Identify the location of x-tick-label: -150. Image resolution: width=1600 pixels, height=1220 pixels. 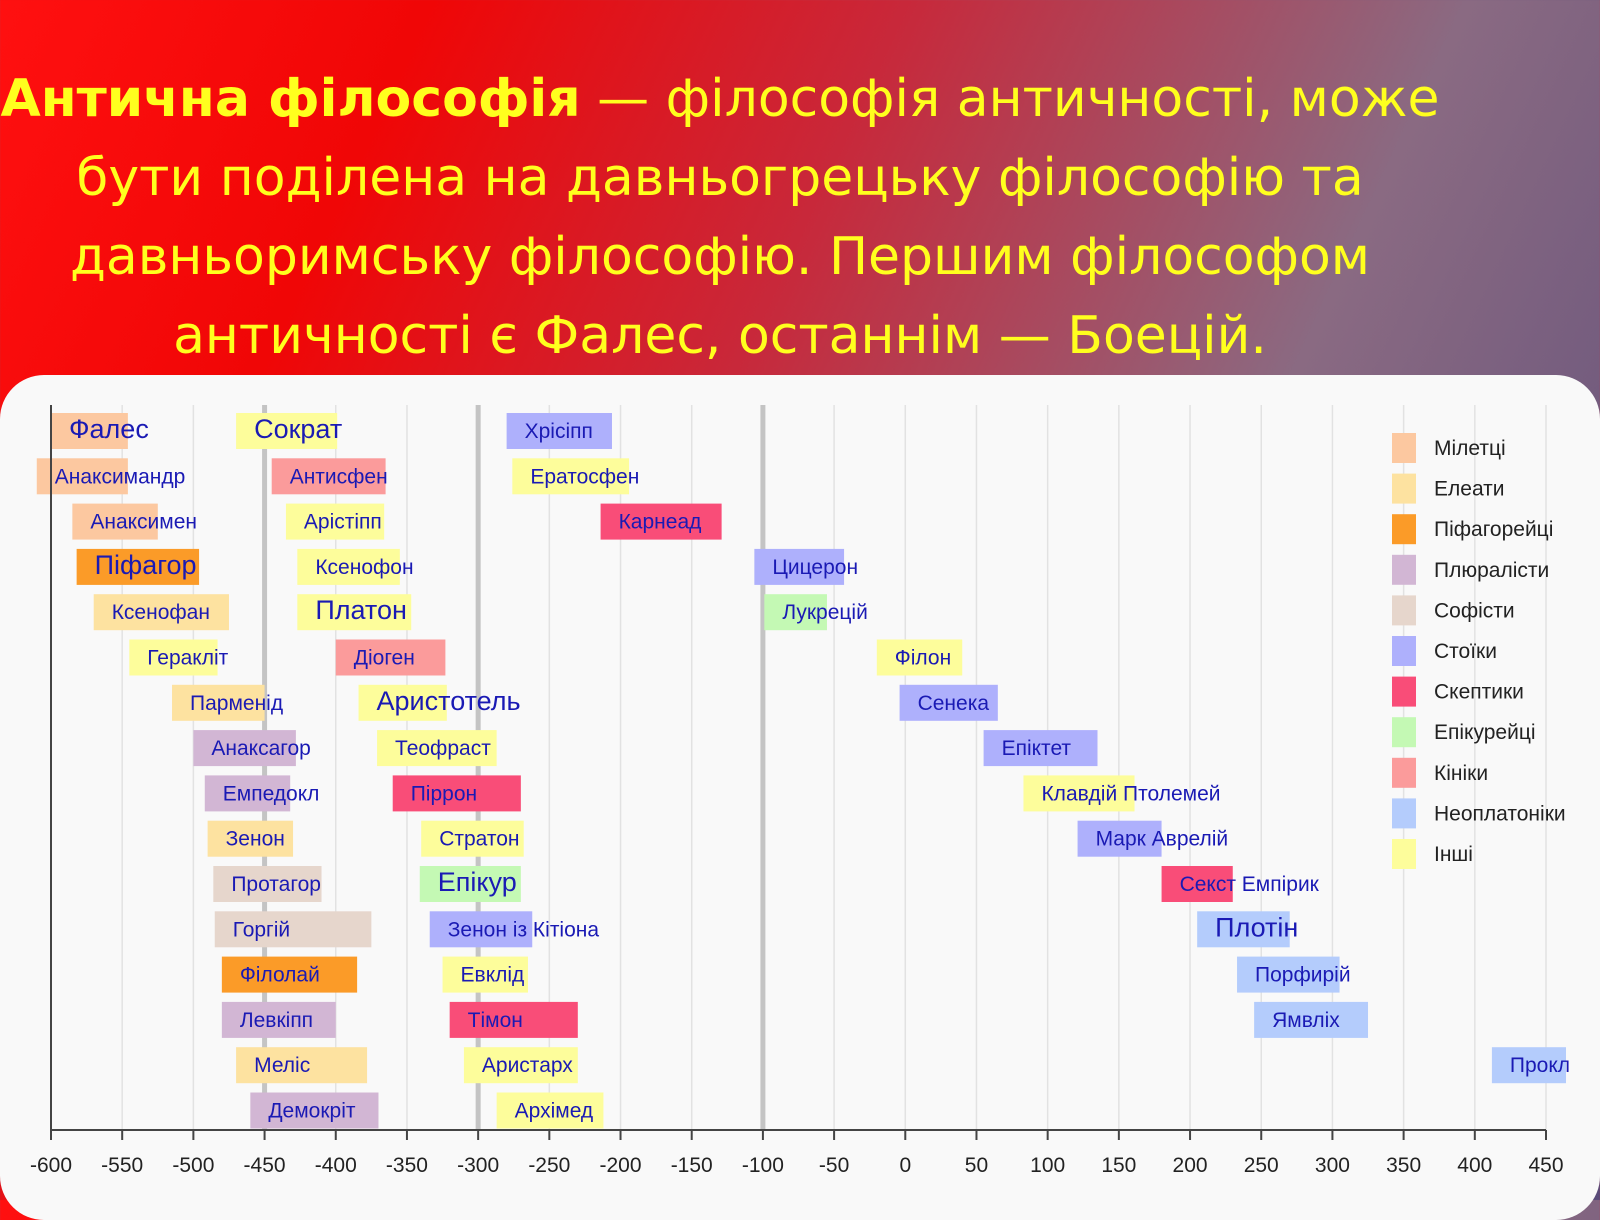
(692, 1165).